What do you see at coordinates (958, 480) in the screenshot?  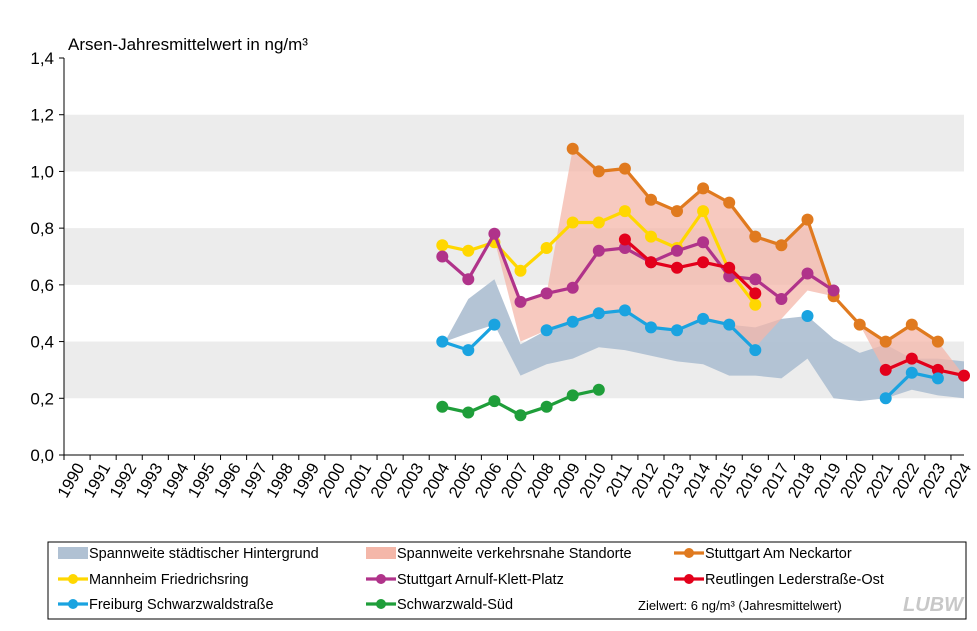 I see `x-tick-label: 2024` at bounding box center [958, 480].